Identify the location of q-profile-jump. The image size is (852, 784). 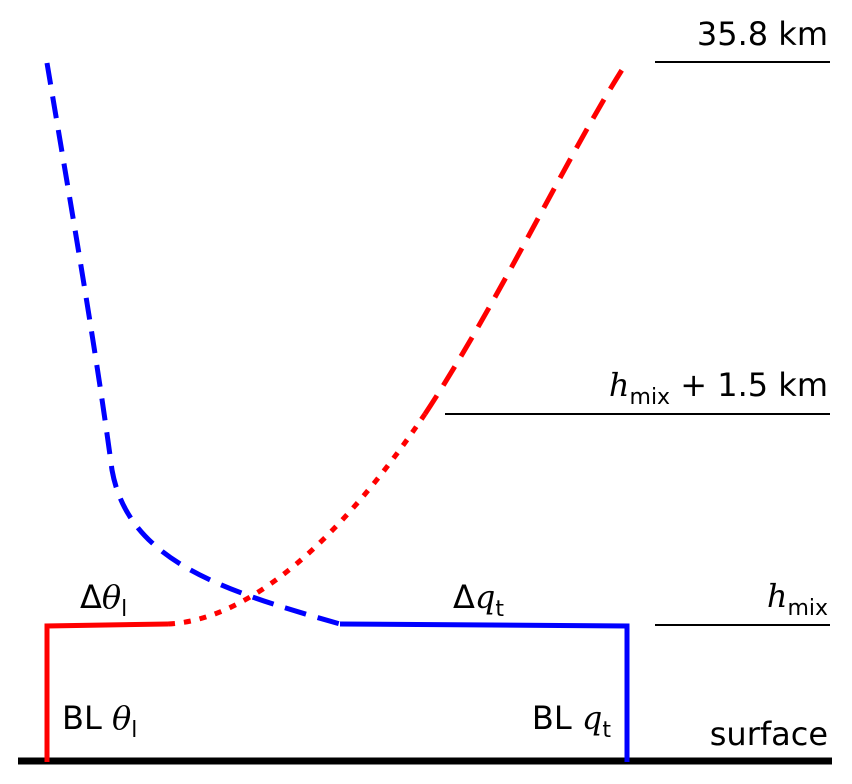
(484, 691).